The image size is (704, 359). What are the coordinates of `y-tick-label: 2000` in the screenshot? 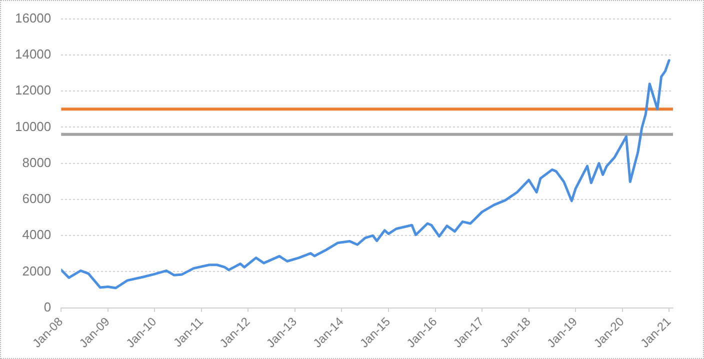 It's located at (37, 270).